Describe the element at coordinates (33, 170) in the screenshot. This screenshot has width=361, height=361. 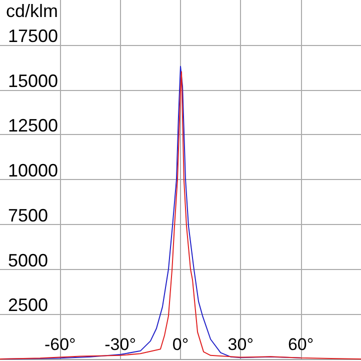
I see `y-tick-label: 10000` at that location.